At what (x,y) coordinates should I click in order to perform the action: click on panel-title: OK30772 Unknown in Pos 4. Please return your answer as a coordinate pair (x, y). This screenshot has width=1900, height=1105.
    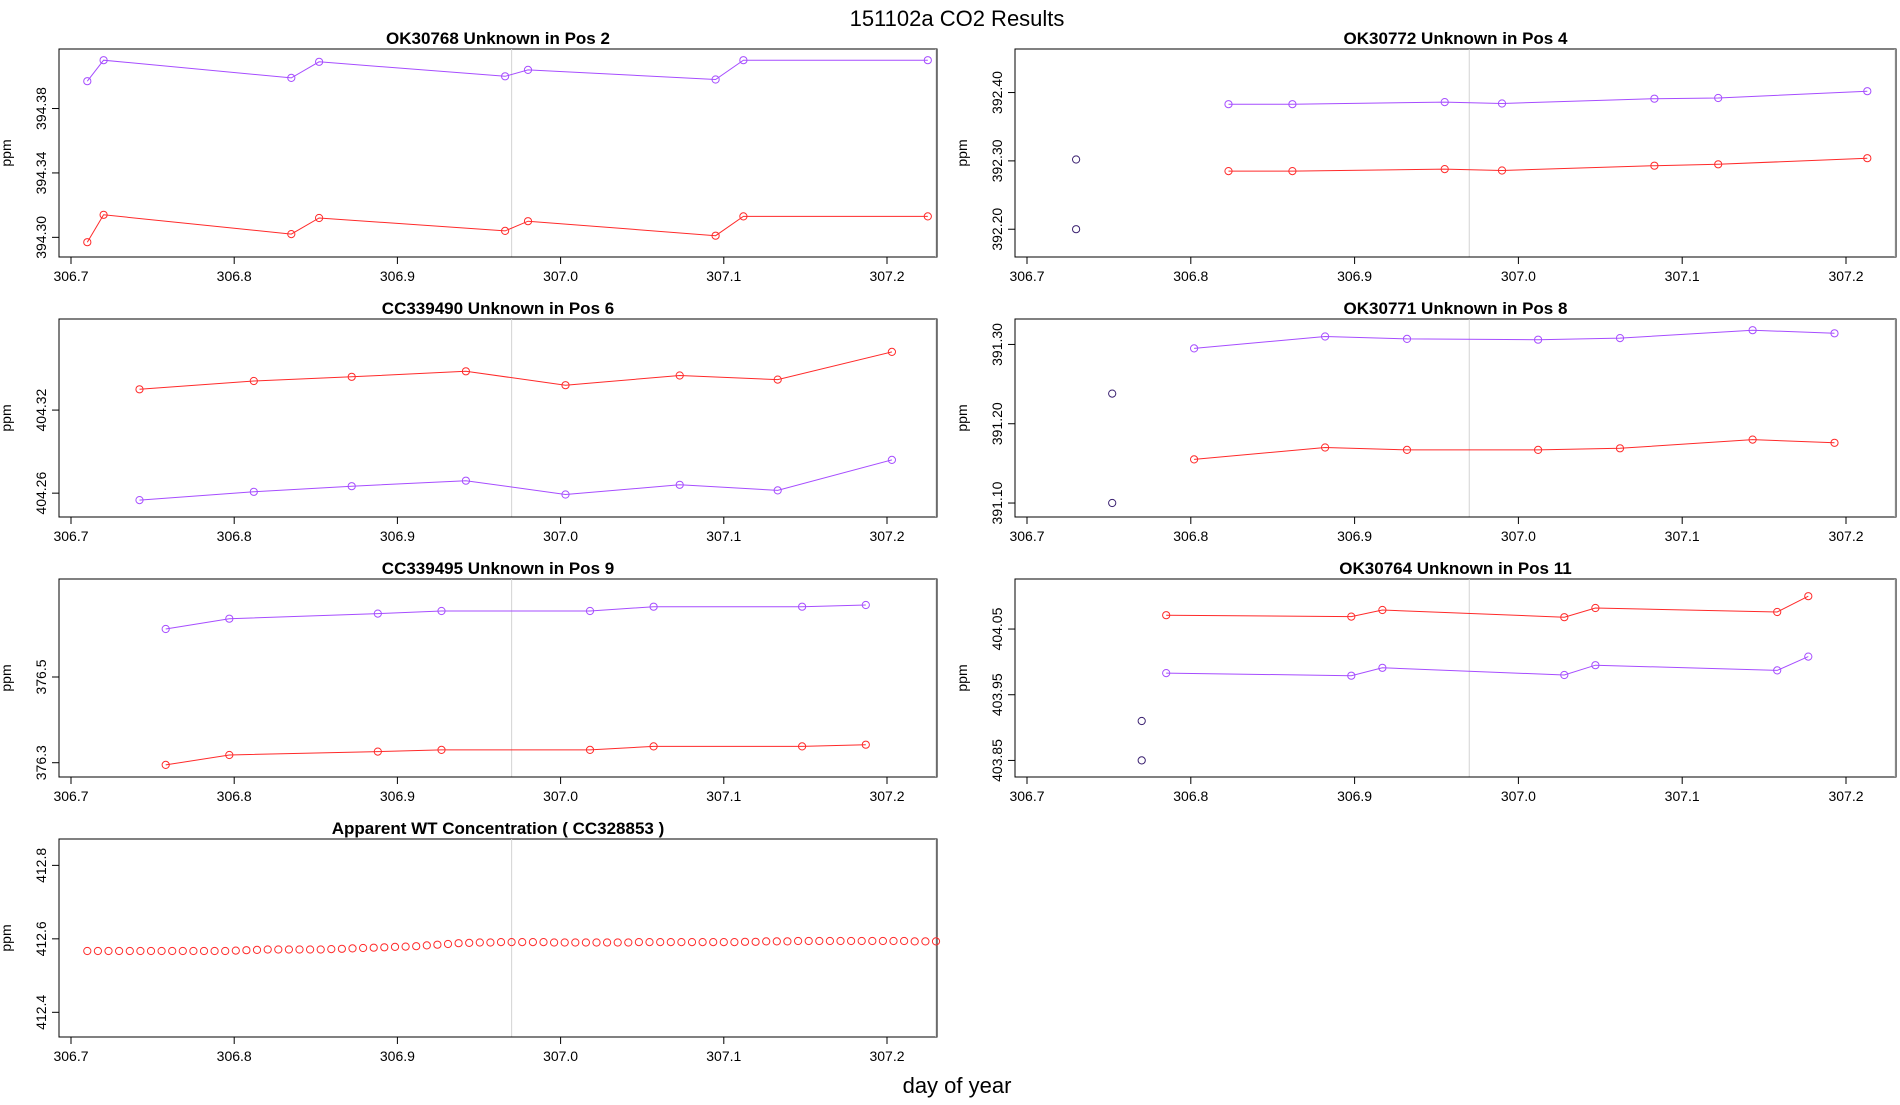
    Looking at the image, I should click on (1456, 38).